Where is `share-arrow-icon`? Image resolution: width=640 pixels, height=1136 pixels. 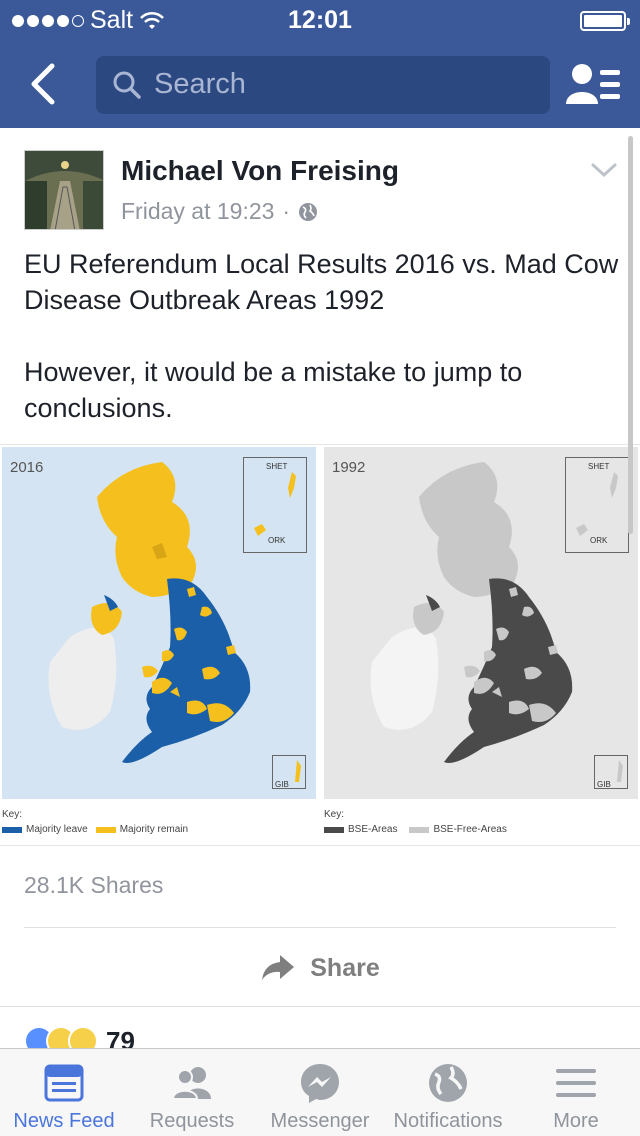 share-arrow-icon is located at coordinates (278, 967).